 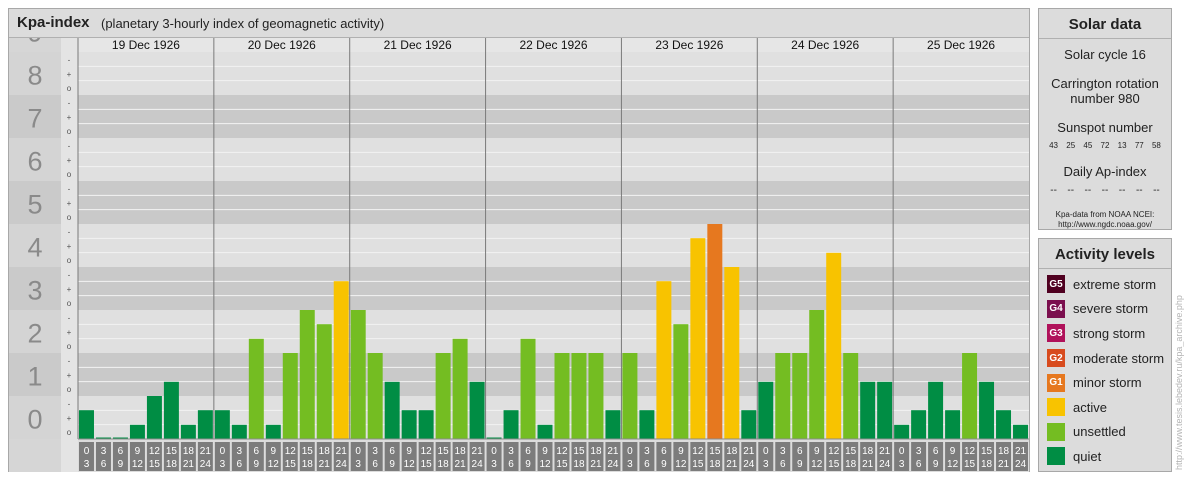 What do you see at coordinates (34, 205) in the screenshot?
I see `y-tick-label: 5` at bounding box center [34, 205].